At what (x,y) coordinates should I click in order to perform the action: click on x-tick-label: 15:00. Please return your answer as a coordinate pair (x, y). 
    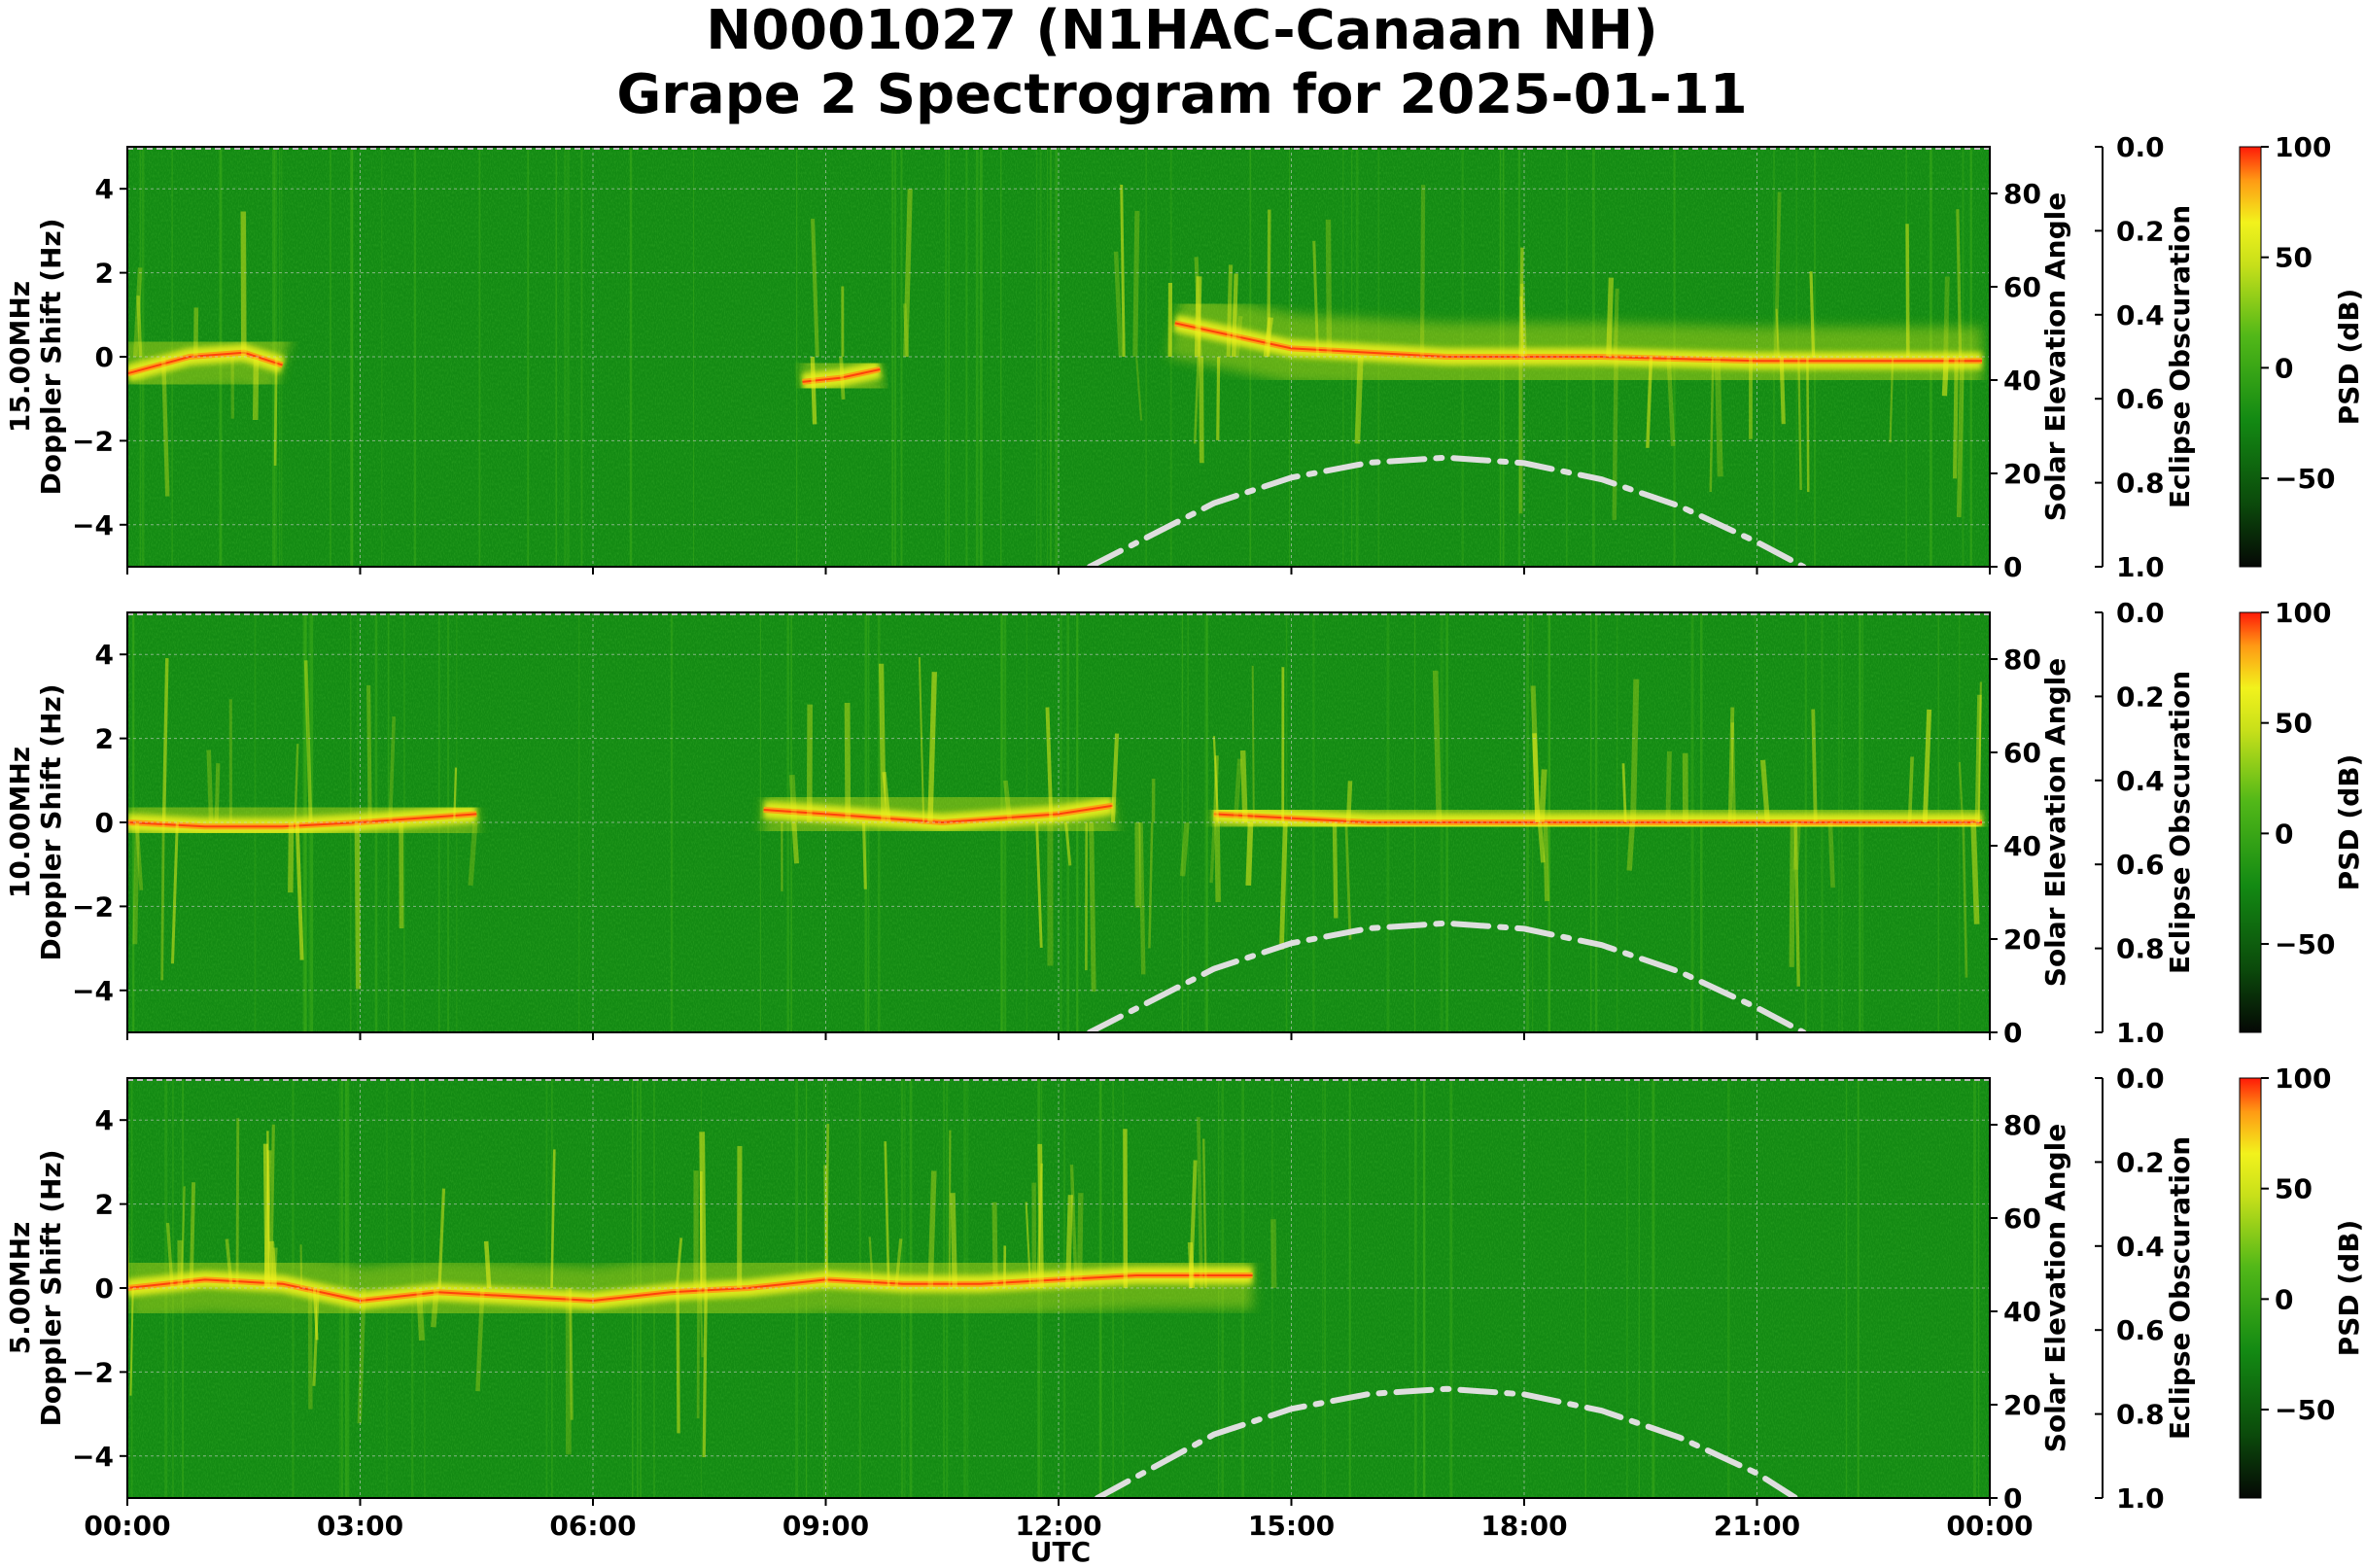
    Looking at the image, I should click on (1292, 1526).